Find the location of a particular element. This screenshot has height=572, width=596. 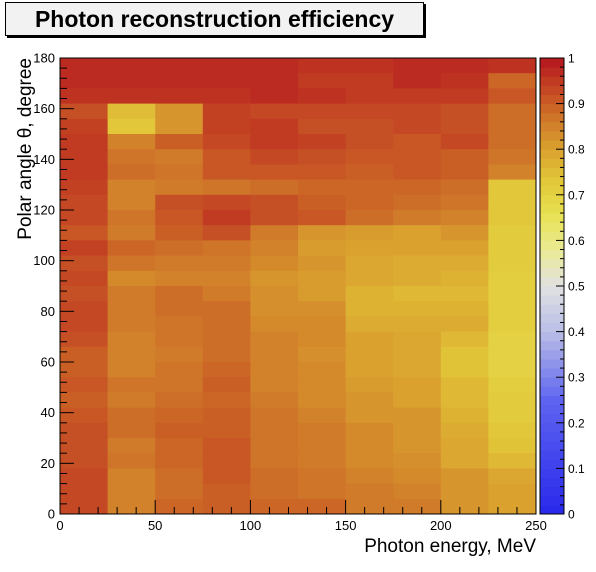

colorbar-tick-label: 0.8 is located at coordinates (576, 150).